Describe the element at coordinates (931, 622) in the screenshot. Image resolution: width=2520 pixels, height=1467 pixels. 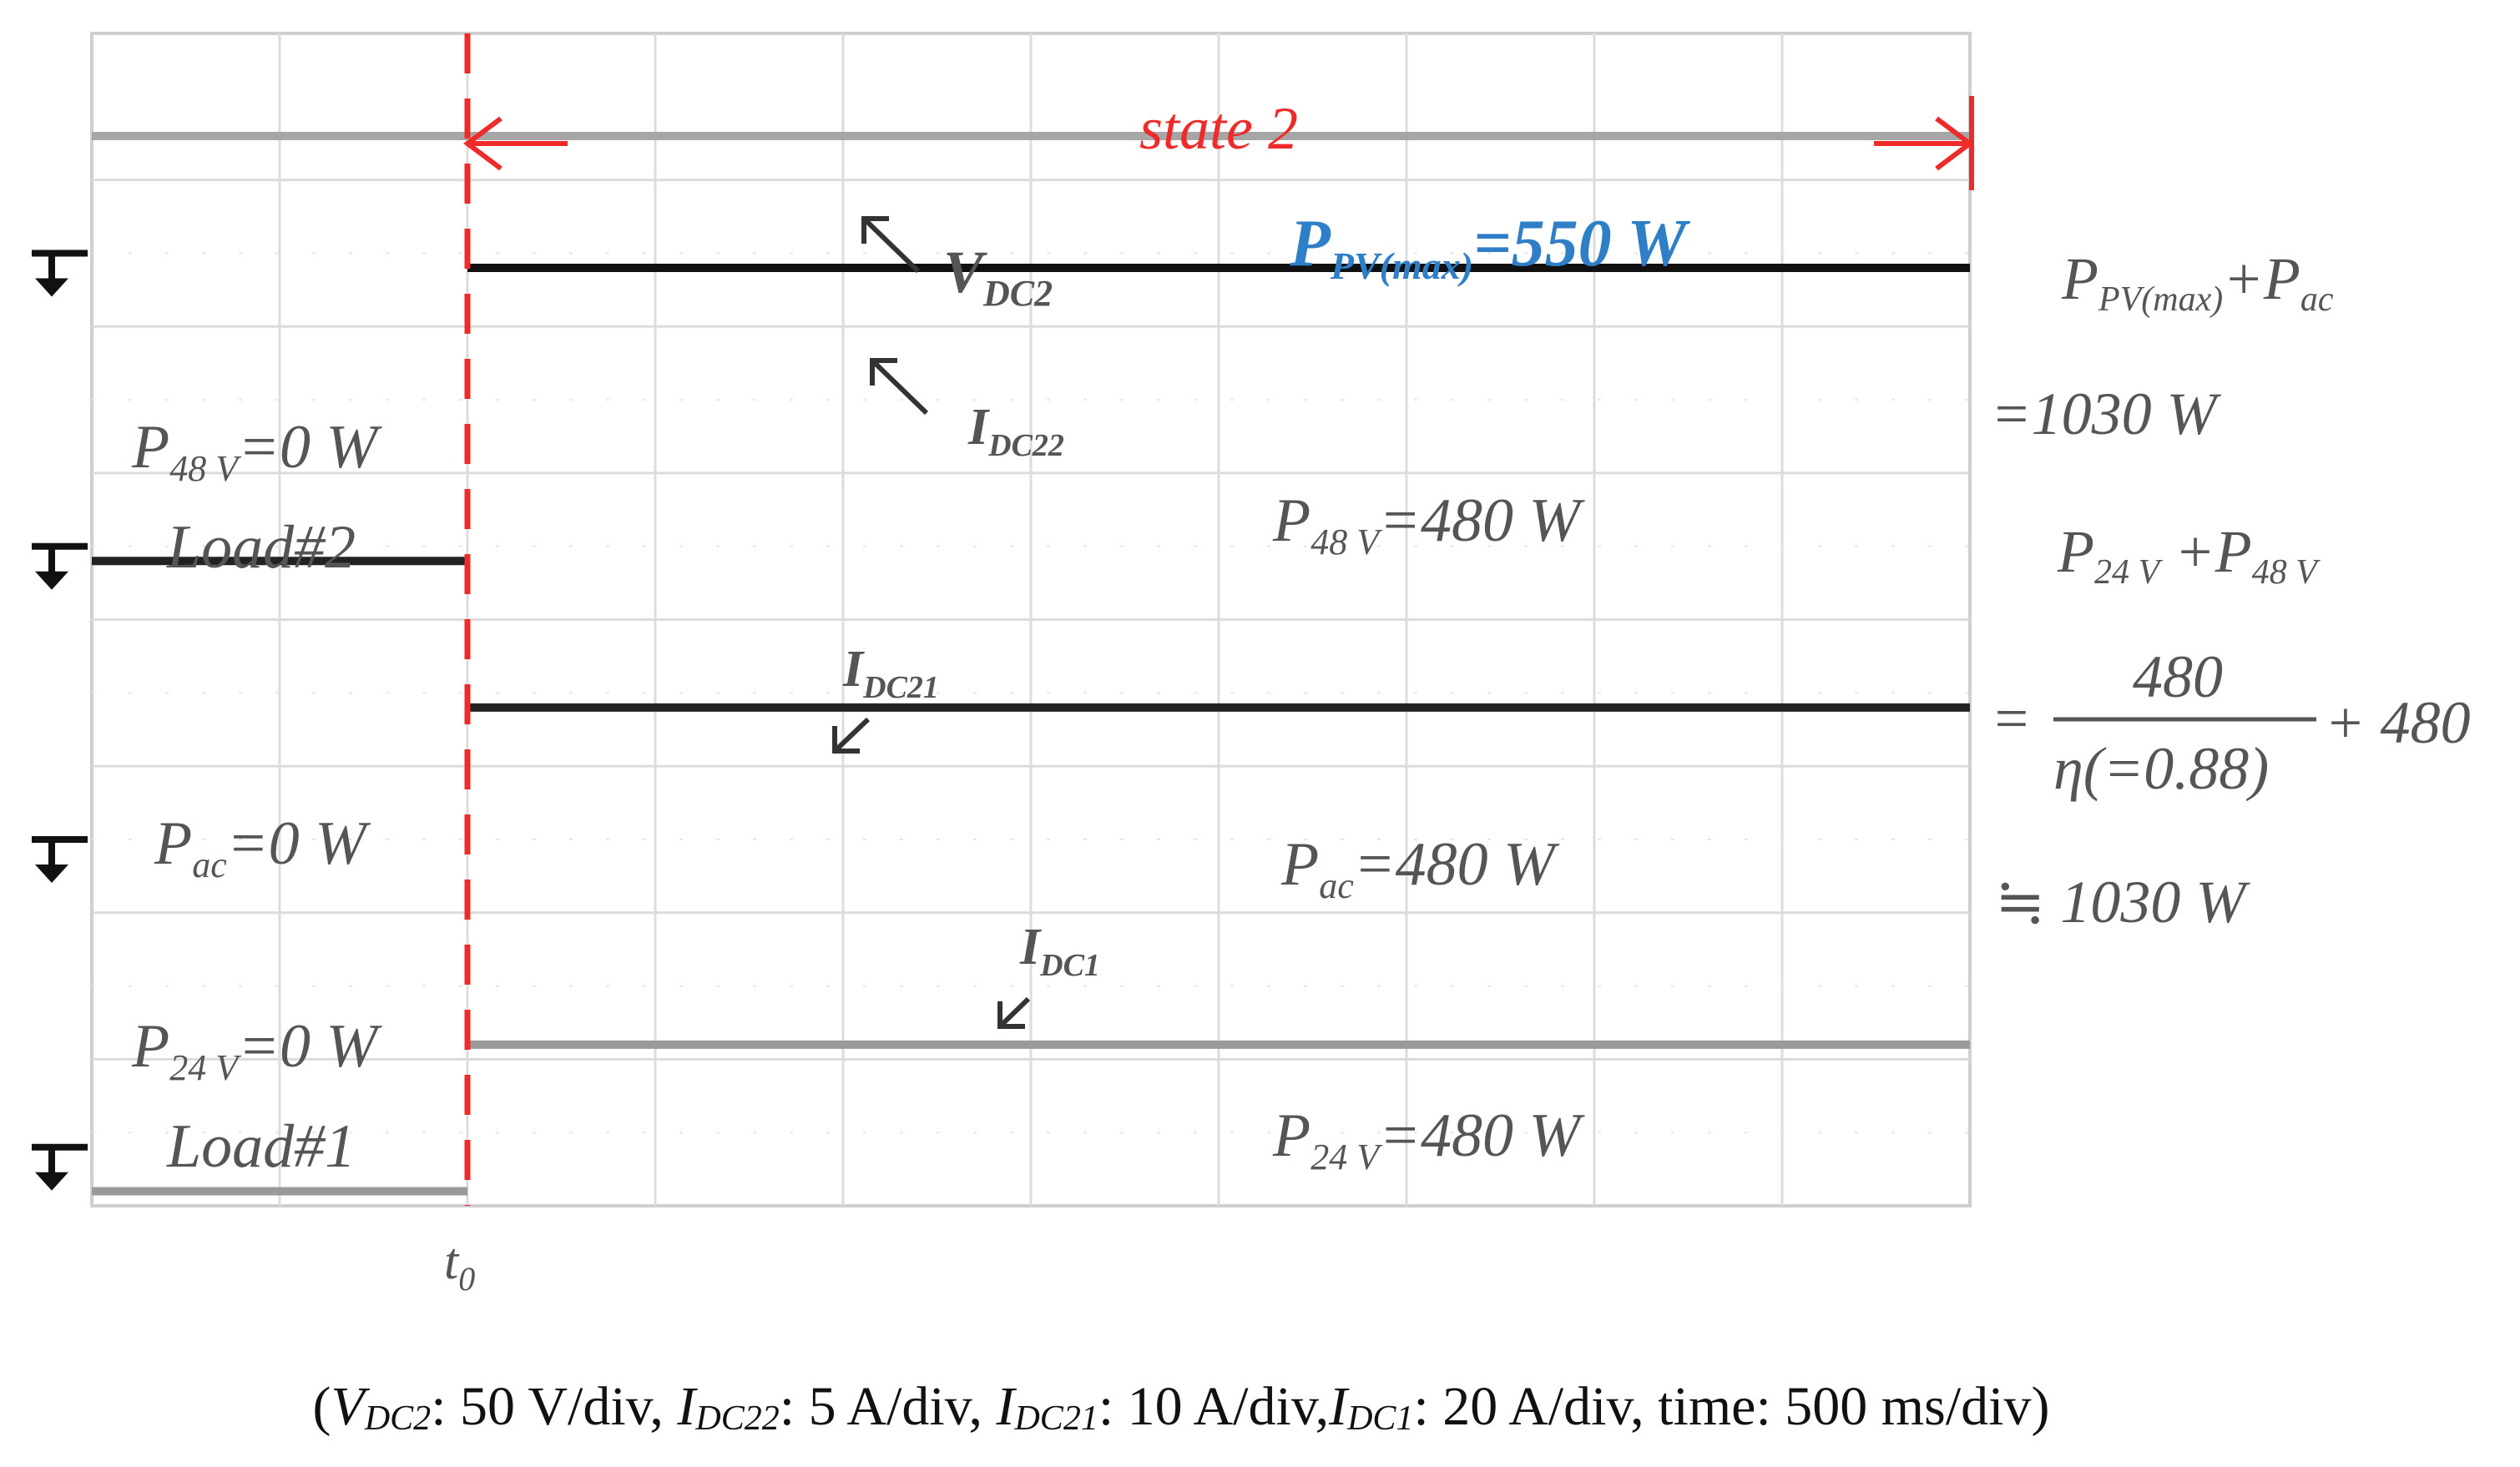
I see `pointer-arrows` at that location.